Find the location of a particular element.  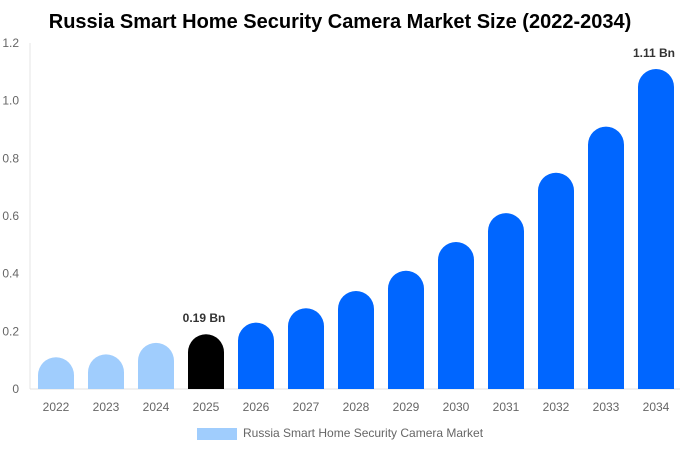

y-tick-label: 0.8 is located at coordinates (10, 158).